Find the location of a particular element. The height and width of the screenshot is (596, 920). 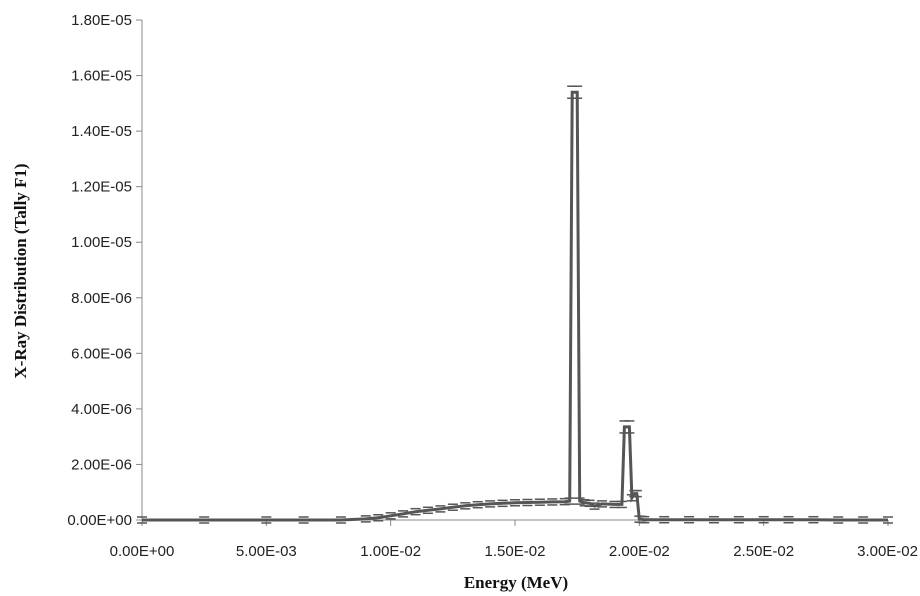

y-tick-label: 1.60E-05 is located at coordinates (101, 76).